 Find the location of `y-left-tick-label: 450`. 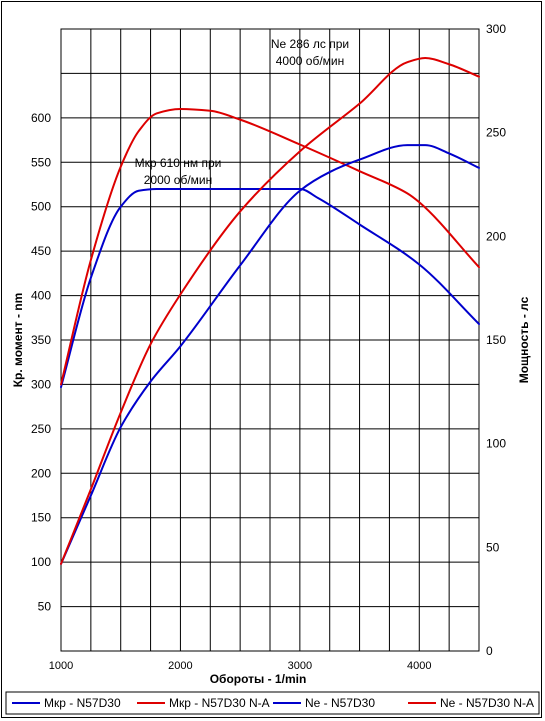

y-left-tick-label: 450 is located at coordinates (41, 251).